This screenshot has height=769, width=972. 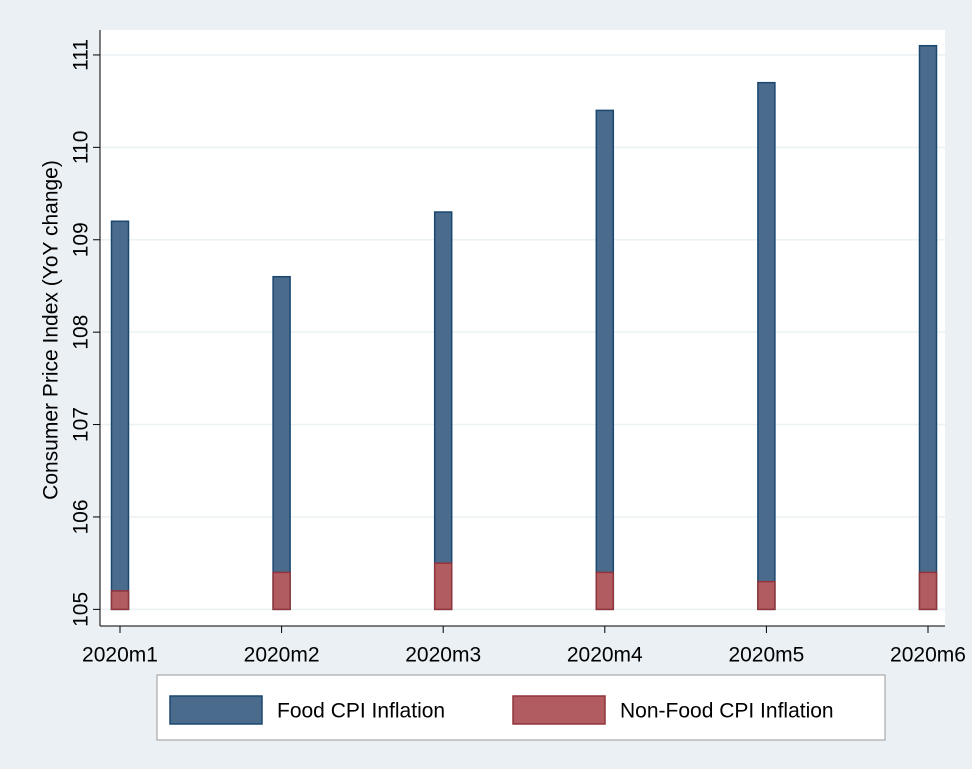 What do you see at coordinates (81, 424) in the screenshot?
I see `y-tick-label: 107` at bounding box center [81, 424].